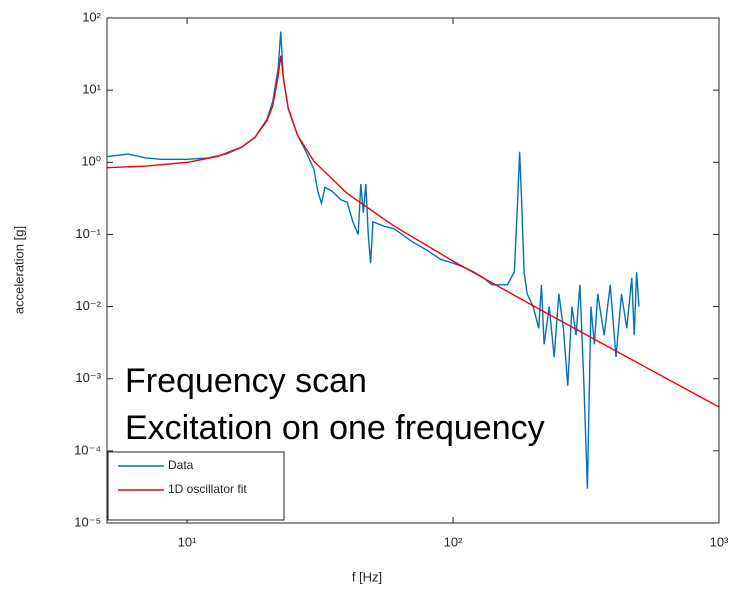 The width and height of the screenshot is (735, 591). Describe the element at coordinates (207, 489) in the screenshot. I see `legend-label: 1D oscillator fit` at that location.